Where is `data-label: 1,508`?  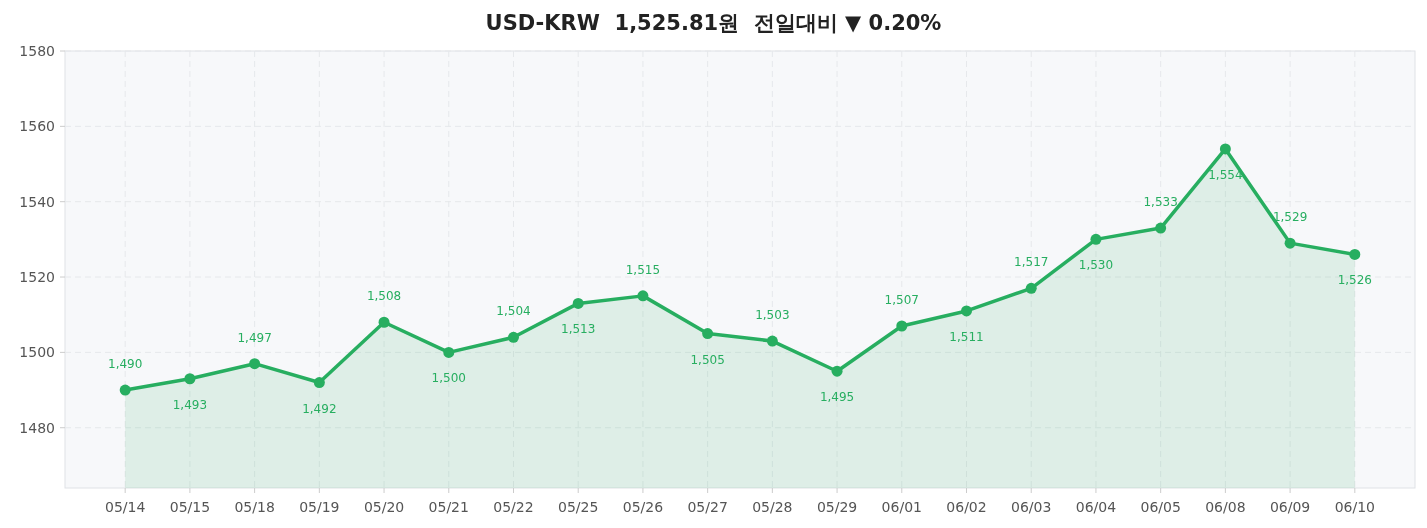
data-label: 1,508 is located at coordinates (384, 296).